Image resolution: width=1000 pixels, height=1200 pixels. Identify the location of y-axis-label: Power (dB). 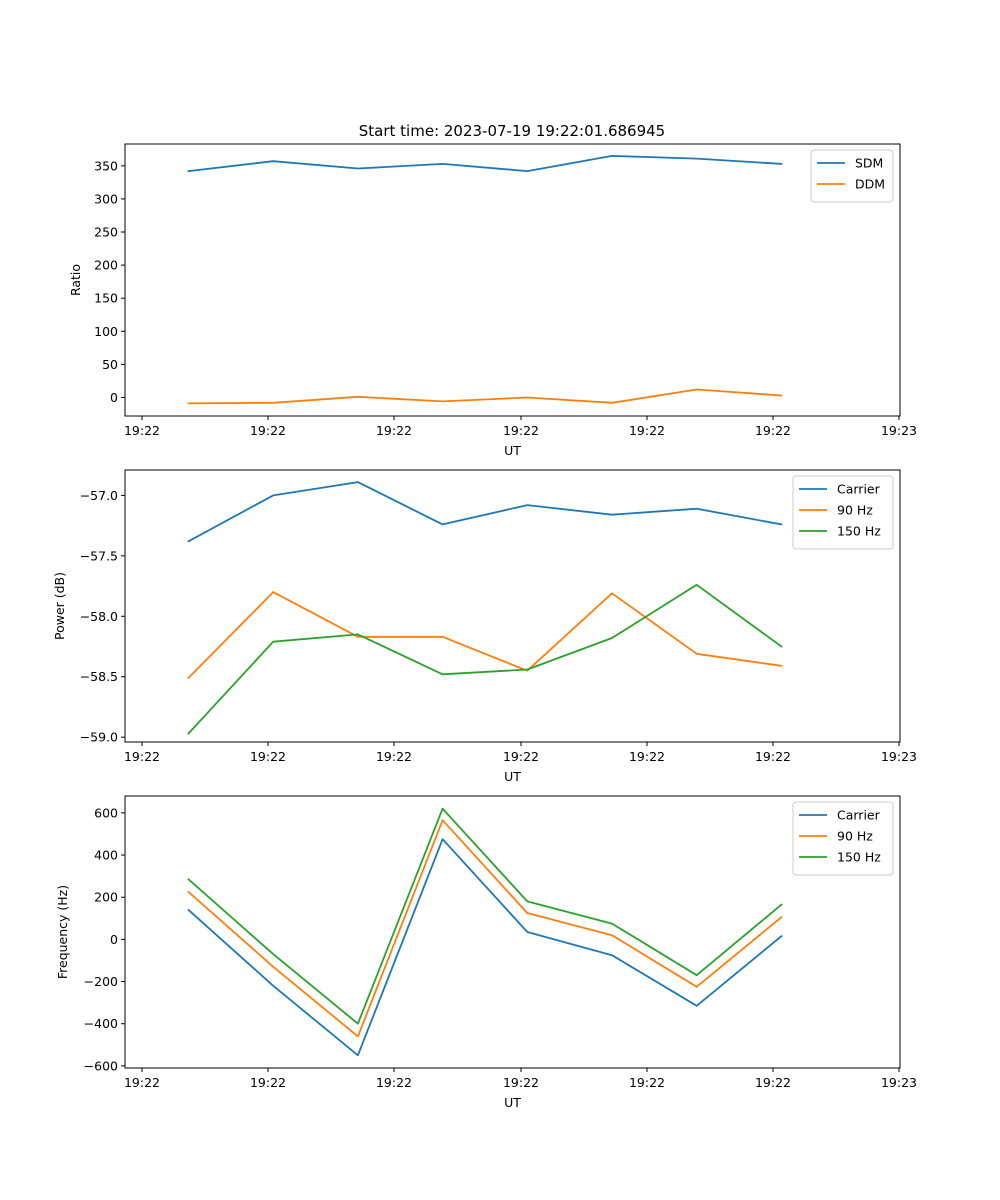
(59, 606).